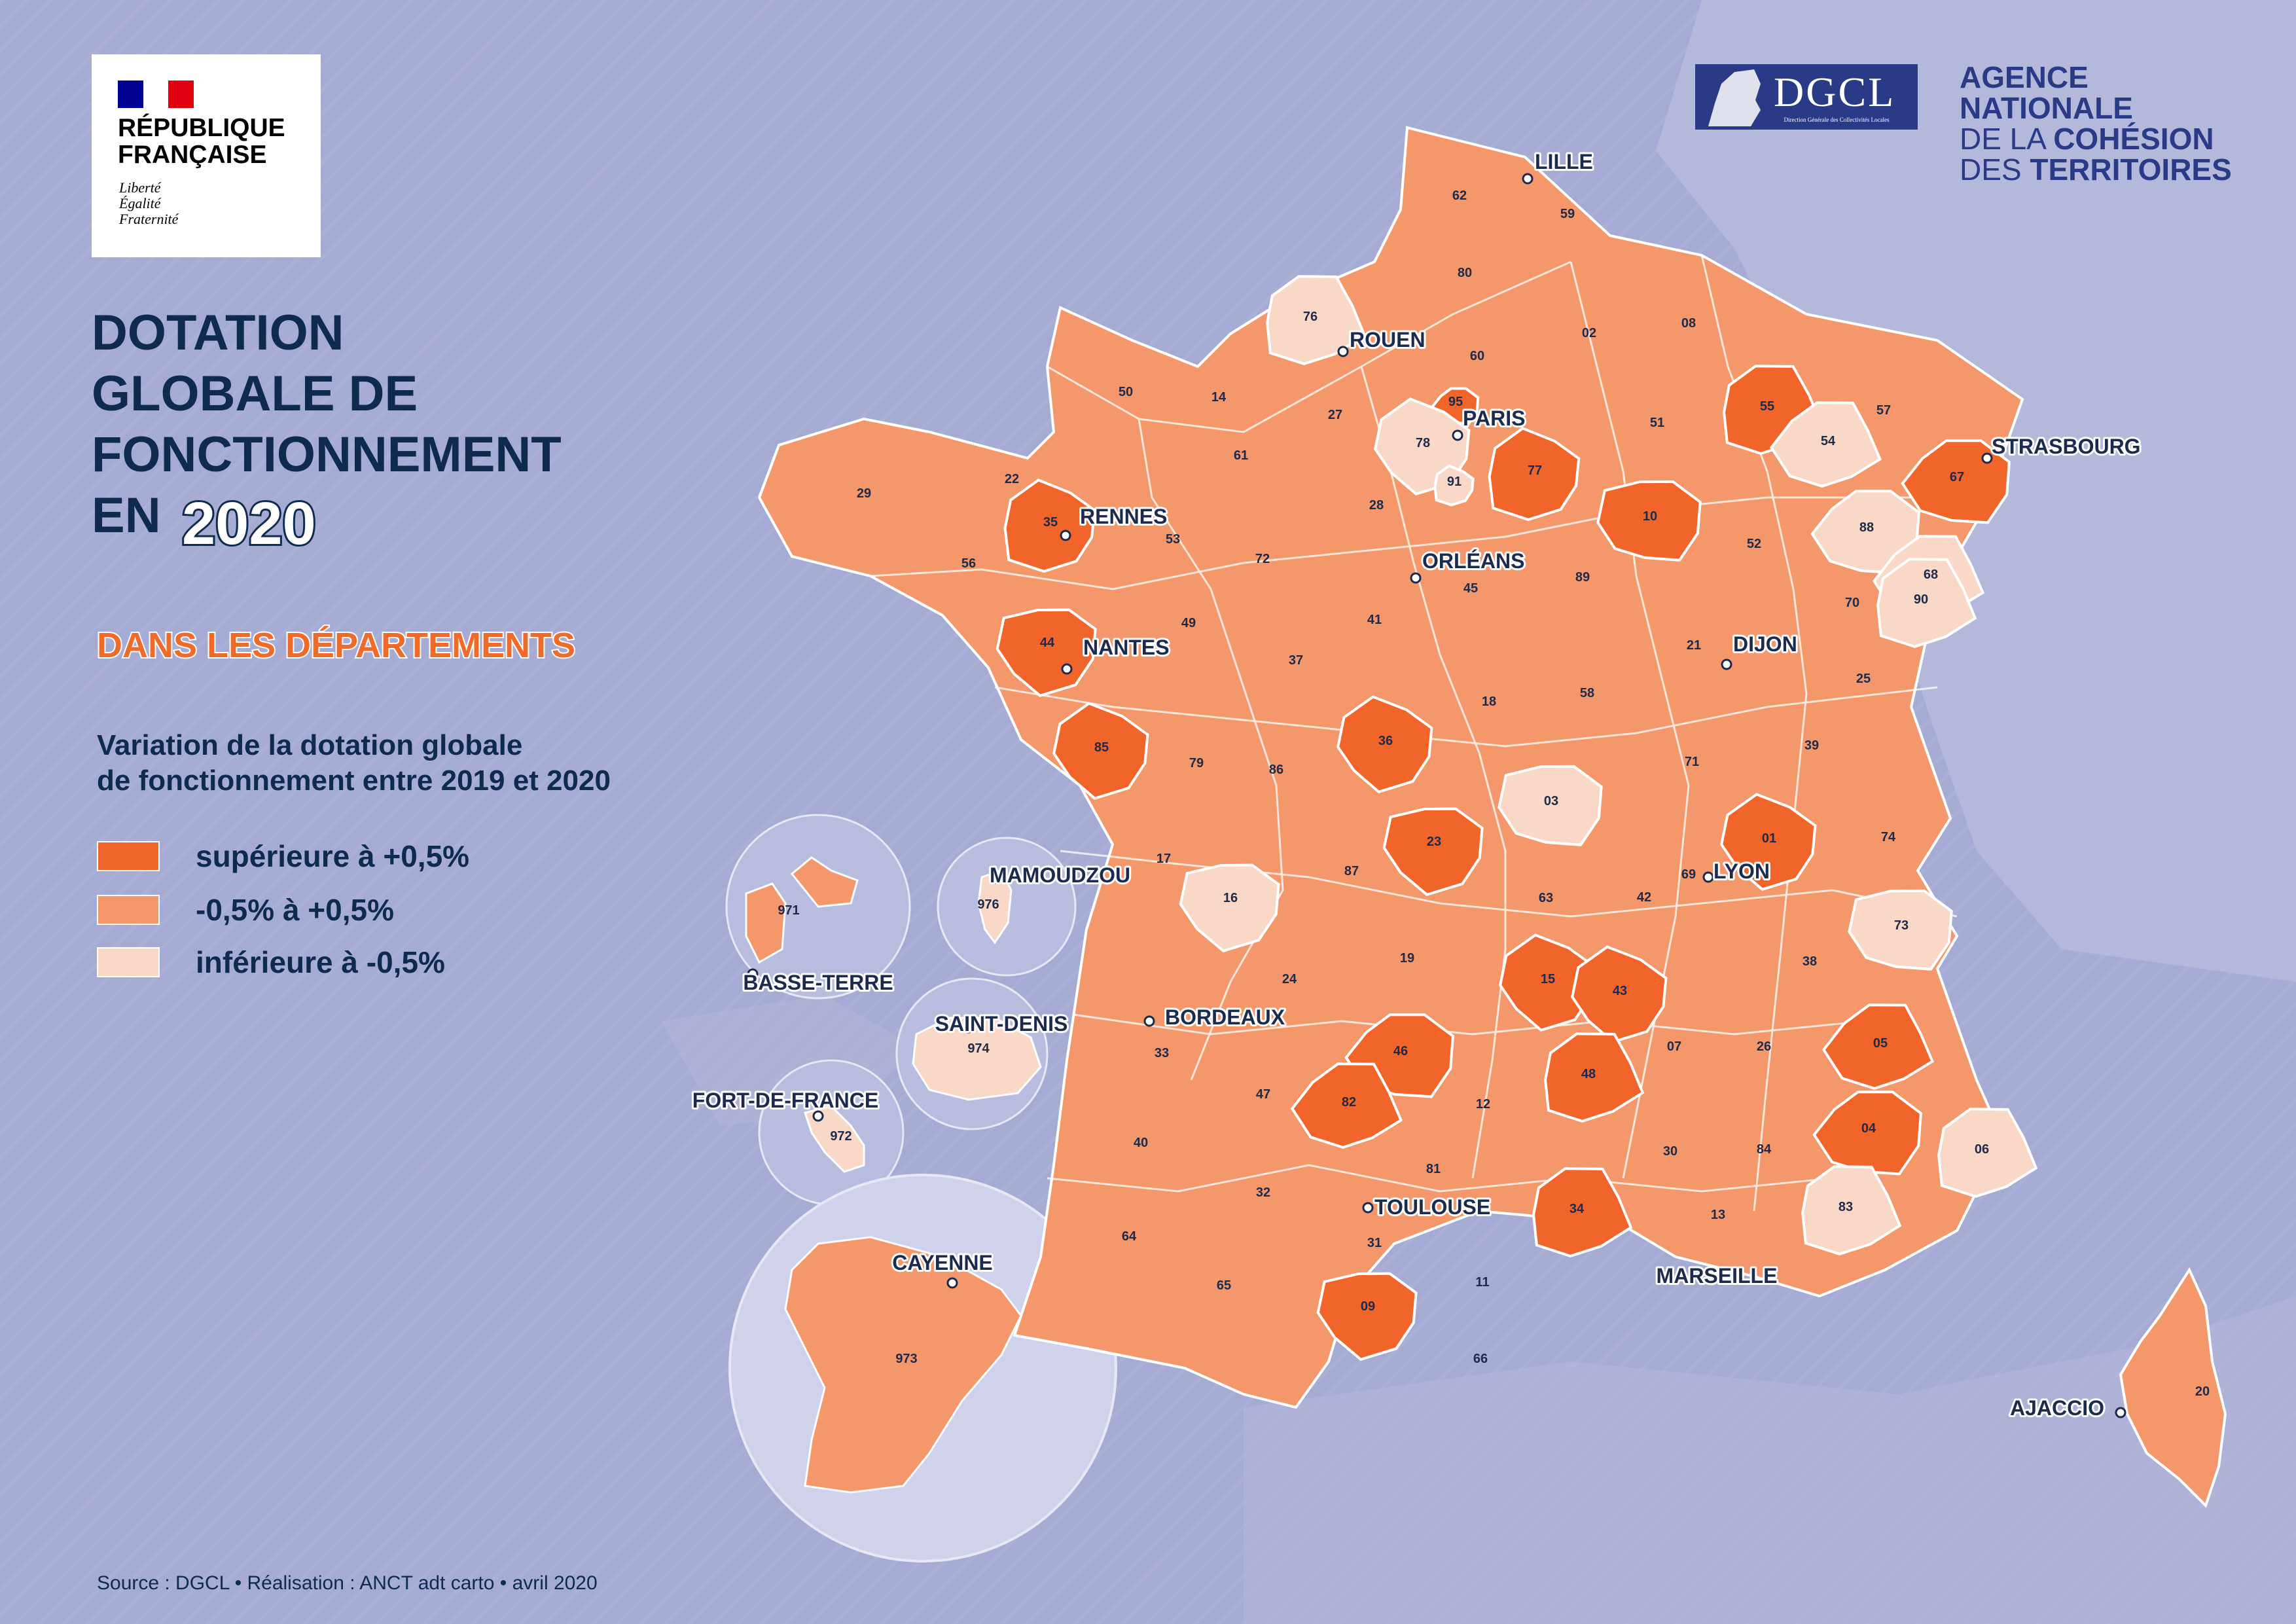 The image size is (2296, 1624). Describe the element at coordinates (942, 1262) in the screenshot. I see `city-label: CAYENNE` at that location.